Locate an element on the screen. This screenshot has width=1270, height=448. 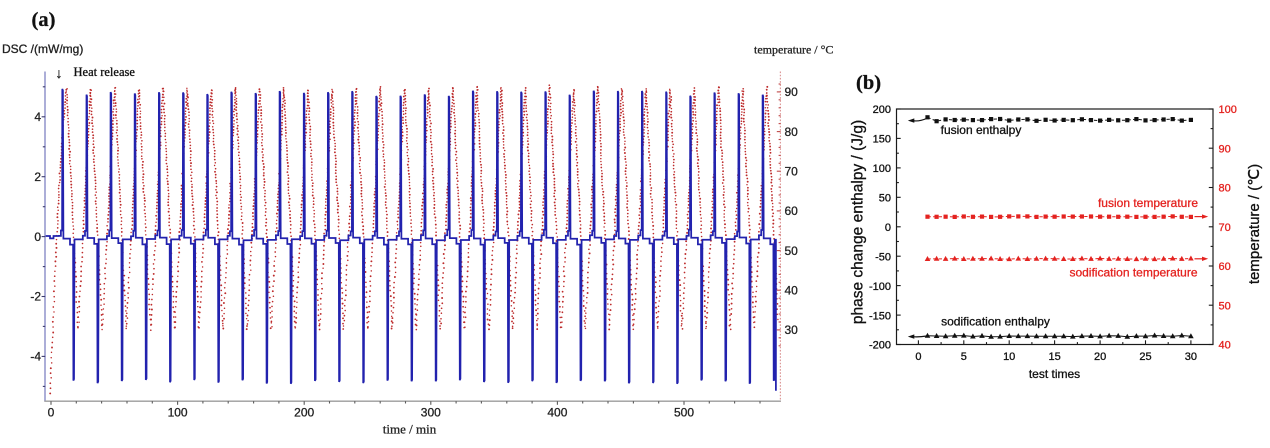
svg-text: temperature / °C is located at coordinates (793, 50).